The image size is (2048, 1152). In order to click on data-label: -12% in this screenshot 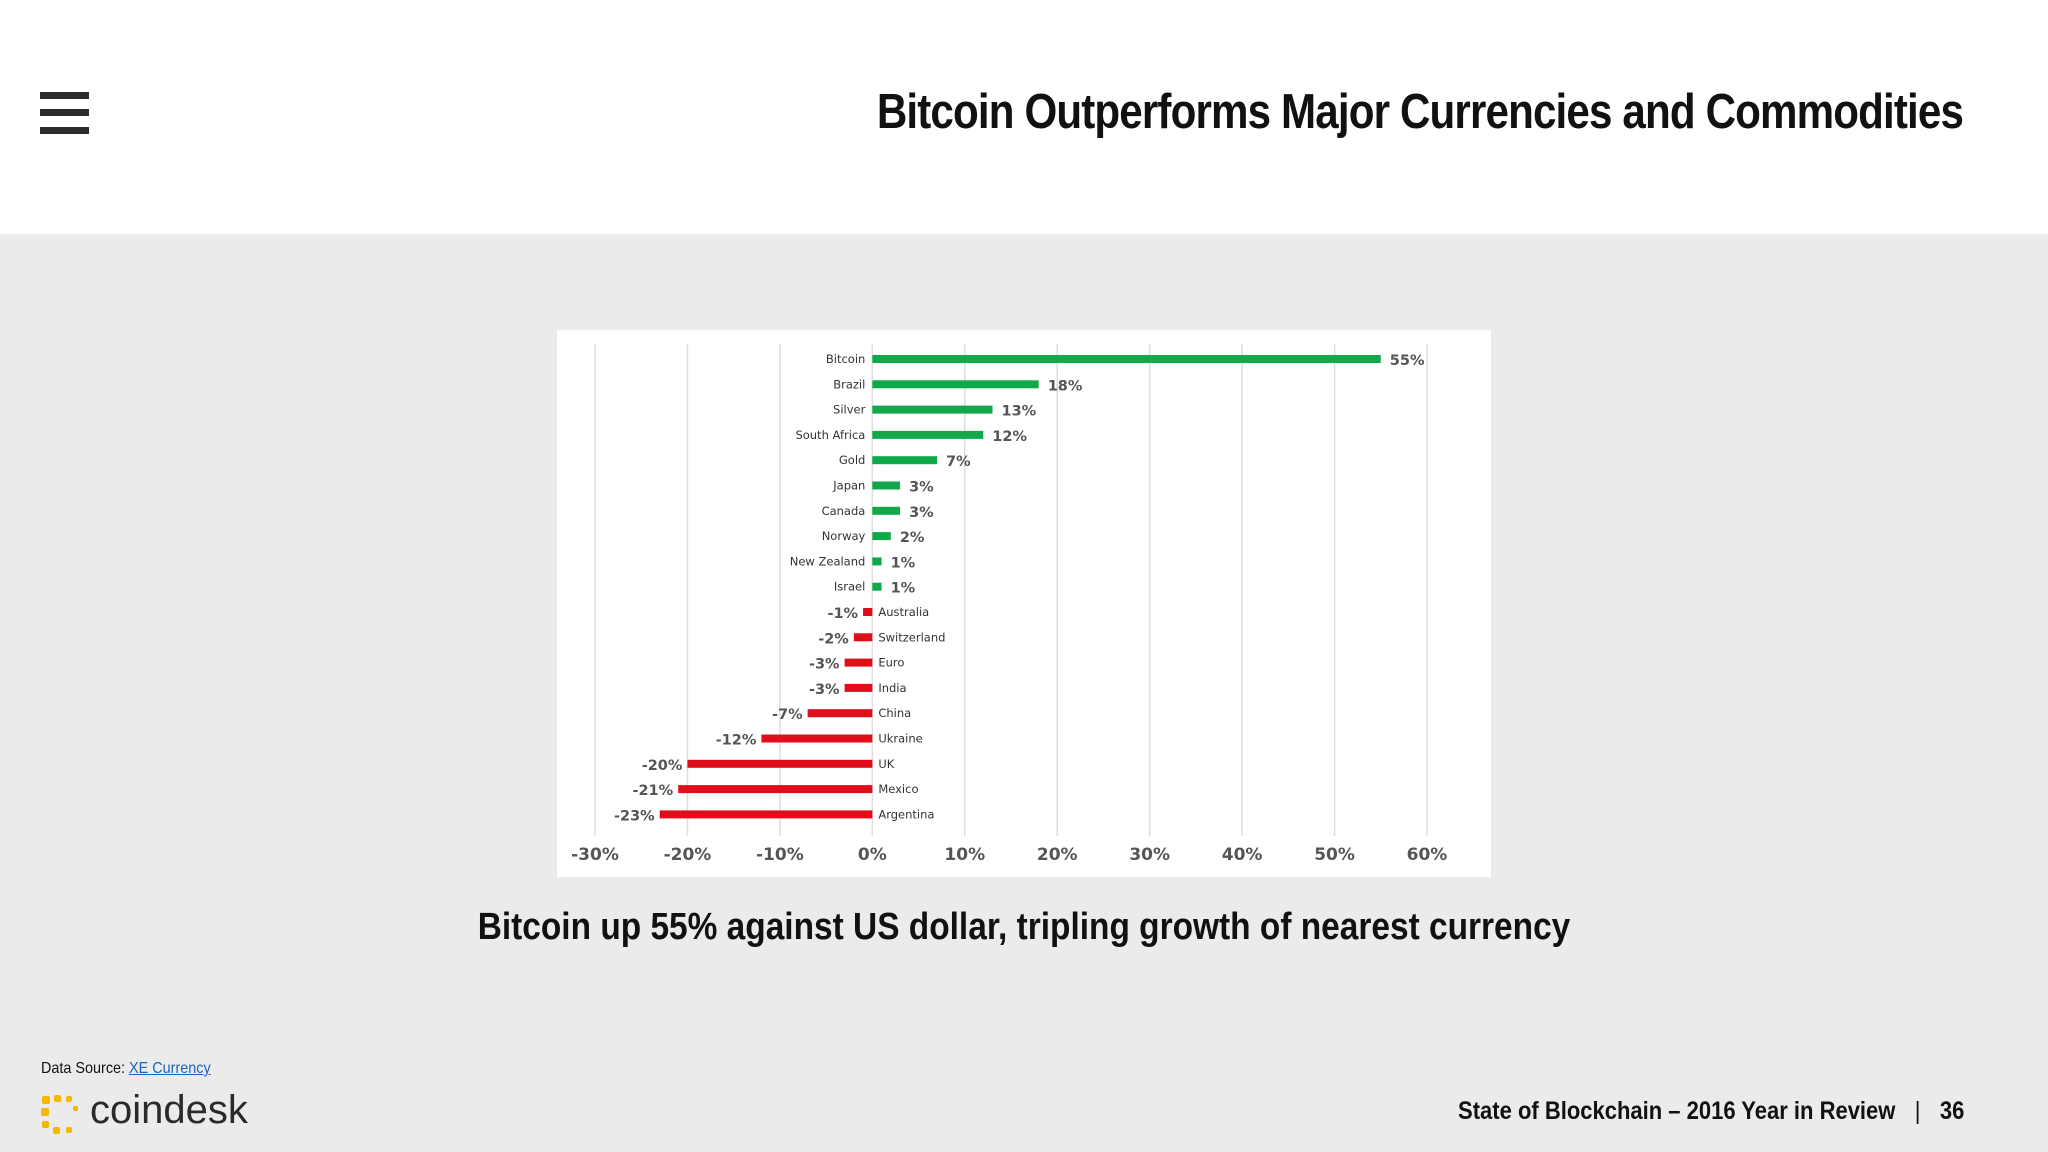, I will do `click(736, 741)`.